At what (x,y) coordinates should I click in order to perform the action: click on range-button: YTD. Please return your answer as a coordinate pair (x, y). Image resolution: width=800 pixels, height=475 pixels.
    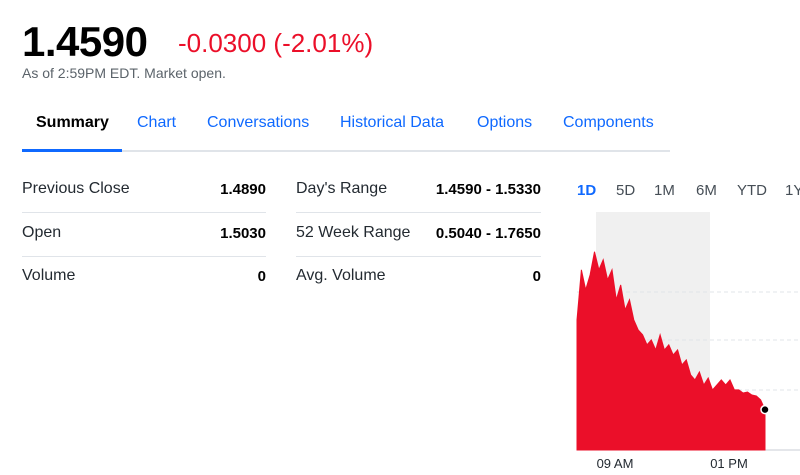
    Looking at the image, I should click on (752, 190).